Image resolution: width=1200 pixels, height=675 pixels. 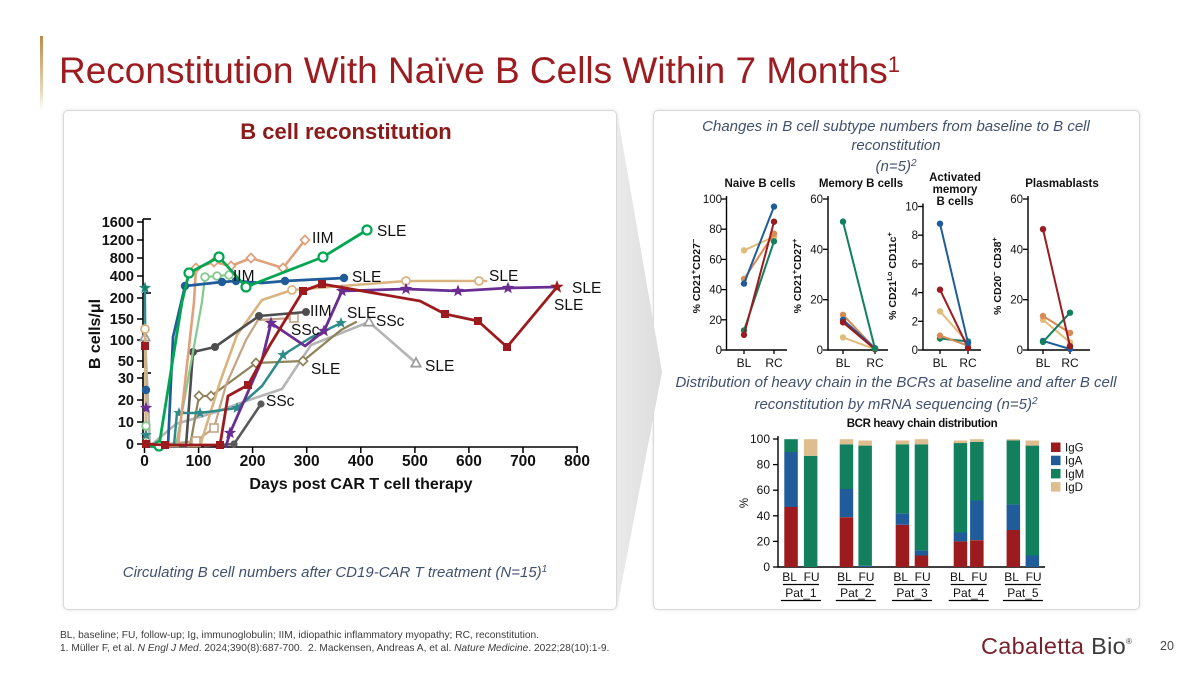 I want to click on svg-text: Naive B cells, so click(x=760, y=184).